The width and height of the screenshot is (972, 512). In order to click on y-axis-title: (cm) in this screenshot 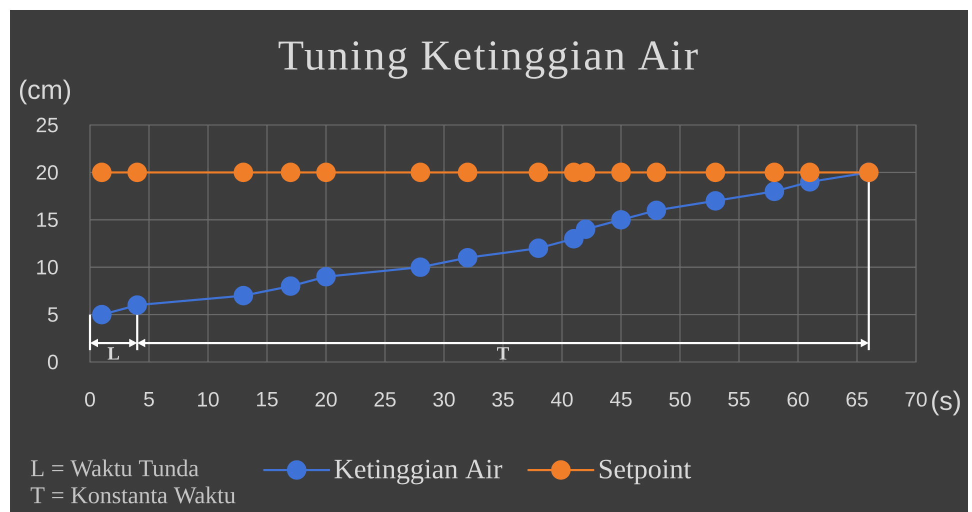, I will do `click(45, 92)`.